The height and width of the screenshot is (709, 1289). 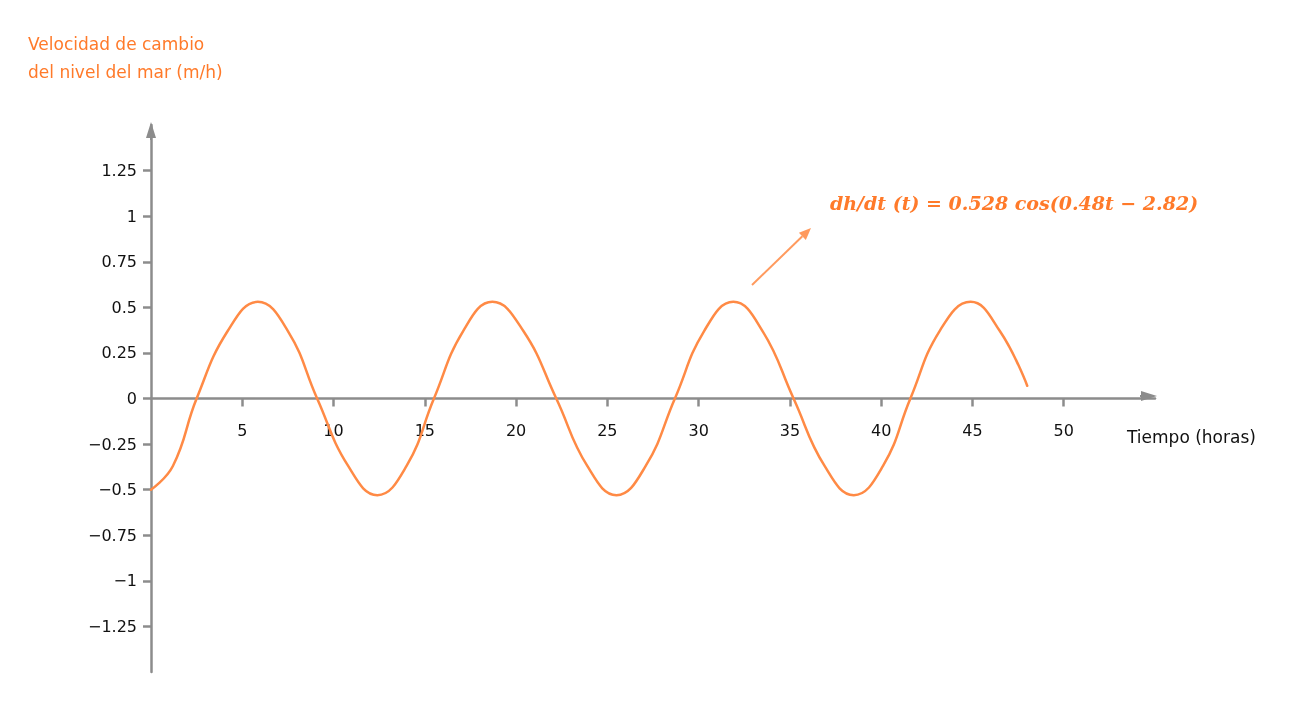 What do you see at coordinates (242, 430) in the screenshot?
I see `x-tick-label: 5` at bounding box center [242, 430].